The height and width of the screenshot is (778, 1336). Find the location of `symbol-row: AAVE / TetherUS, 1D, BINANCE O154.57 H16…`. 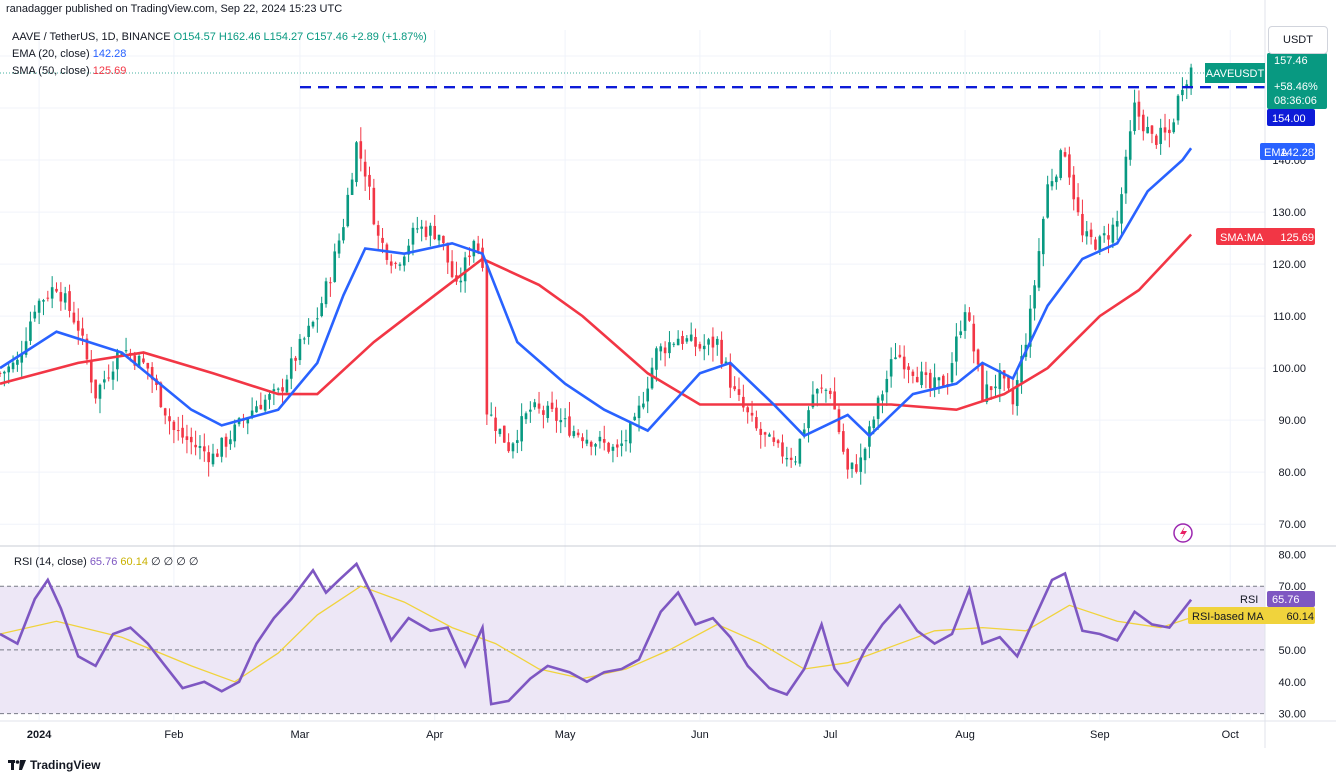

symbol-row: AAVE / TetherUS, 1D, BINANCE O154.57 H16… is located at coordinates (219, 37).